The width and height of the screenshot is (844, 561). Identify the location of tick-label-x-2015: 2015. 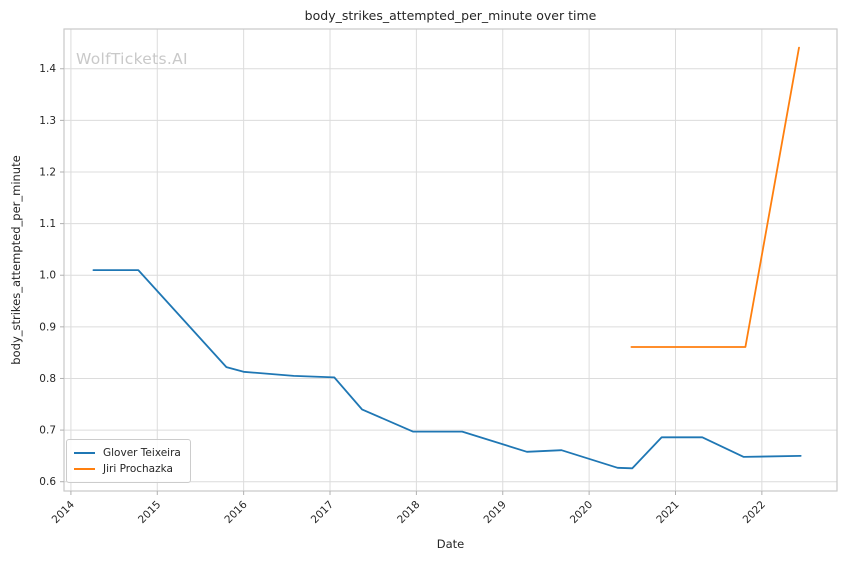
(149, 512).